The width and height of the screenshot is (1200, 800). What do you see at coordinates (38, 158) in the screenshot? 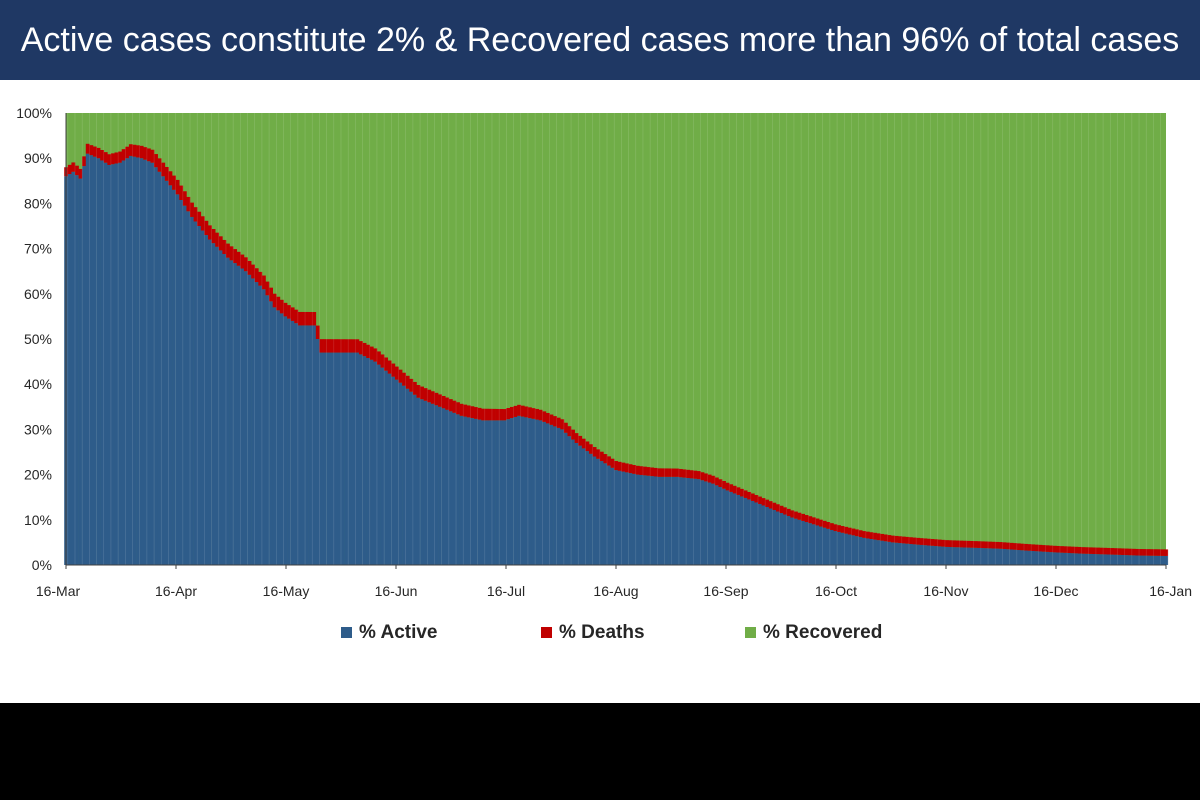
I see `y-tick-label: 90%` at bounding box center [38, 158].